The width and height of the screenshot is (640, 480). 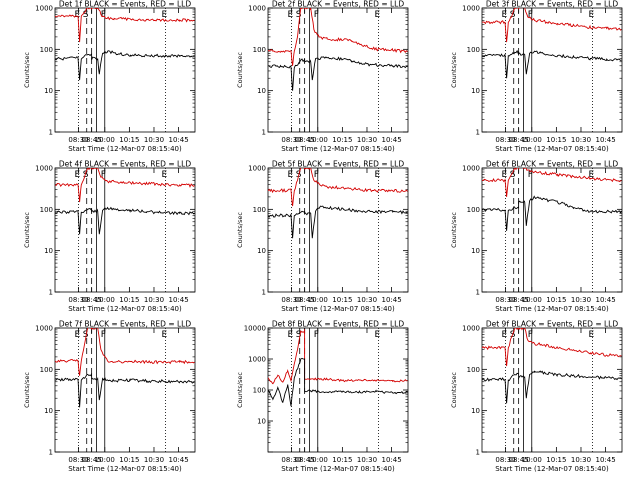 I want to click on panel-title: Det 1f BLACK = Events, RED = LLD, so click(x=125, y=4).